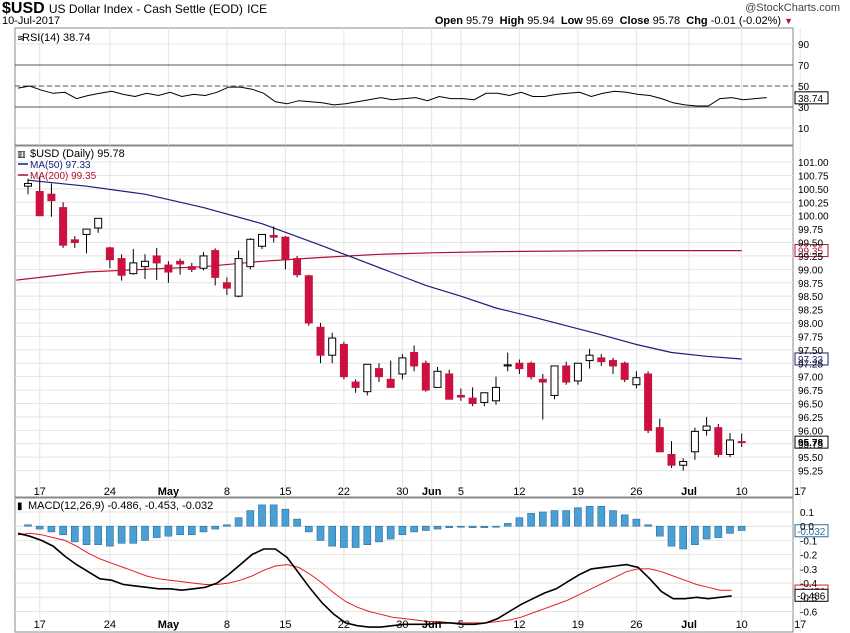 The width and height of the screenshot is (850, 633). I want to click on open-label: Open, so click(448, 21).